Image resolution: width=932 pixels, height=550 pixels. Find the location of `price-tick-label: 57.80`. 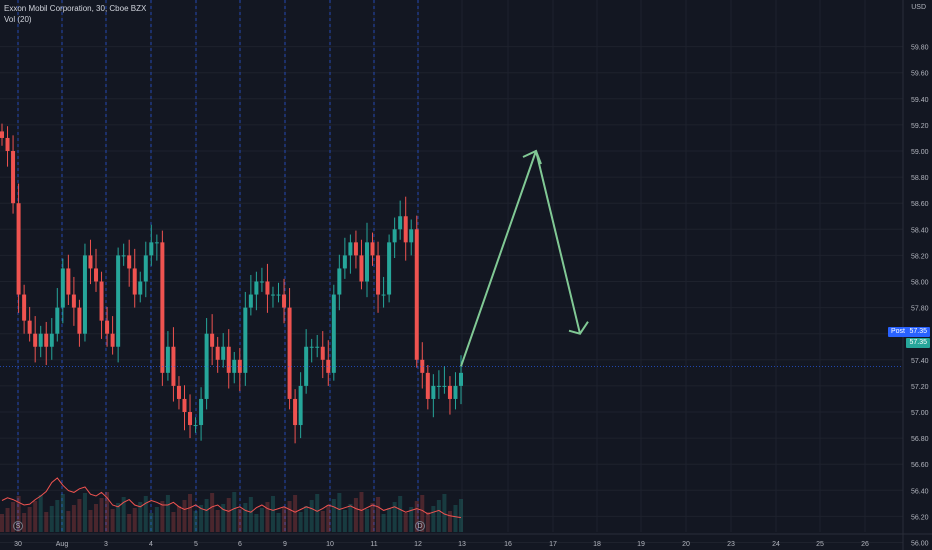

price-tick-label: 57.80 is located at coordinates (920, 309).